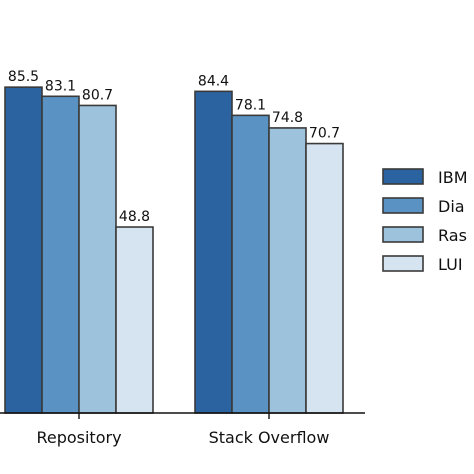  I want to click on legend-label-ras: Ras, so click(452, 235).